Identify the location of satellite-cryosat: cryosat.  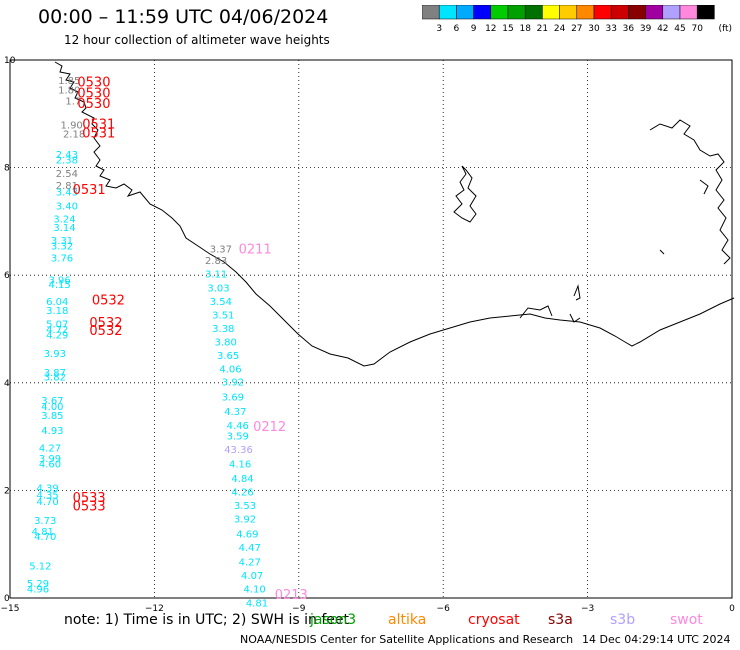
(494, 620).